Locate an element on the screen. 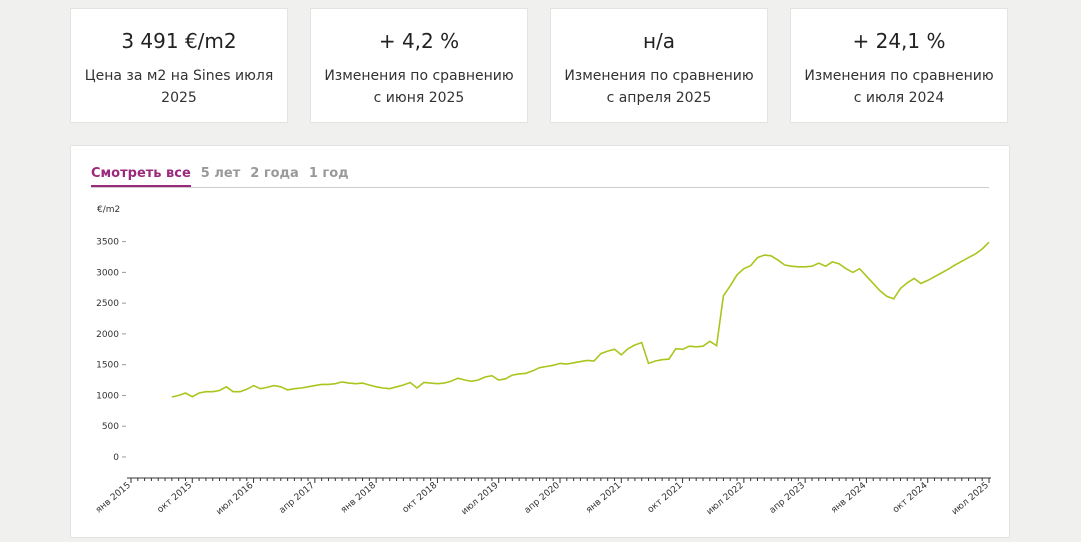 The height and width of the screenshot is (542, 1081). y-axis-label: €/m2 is located at coordinates (108, 210).